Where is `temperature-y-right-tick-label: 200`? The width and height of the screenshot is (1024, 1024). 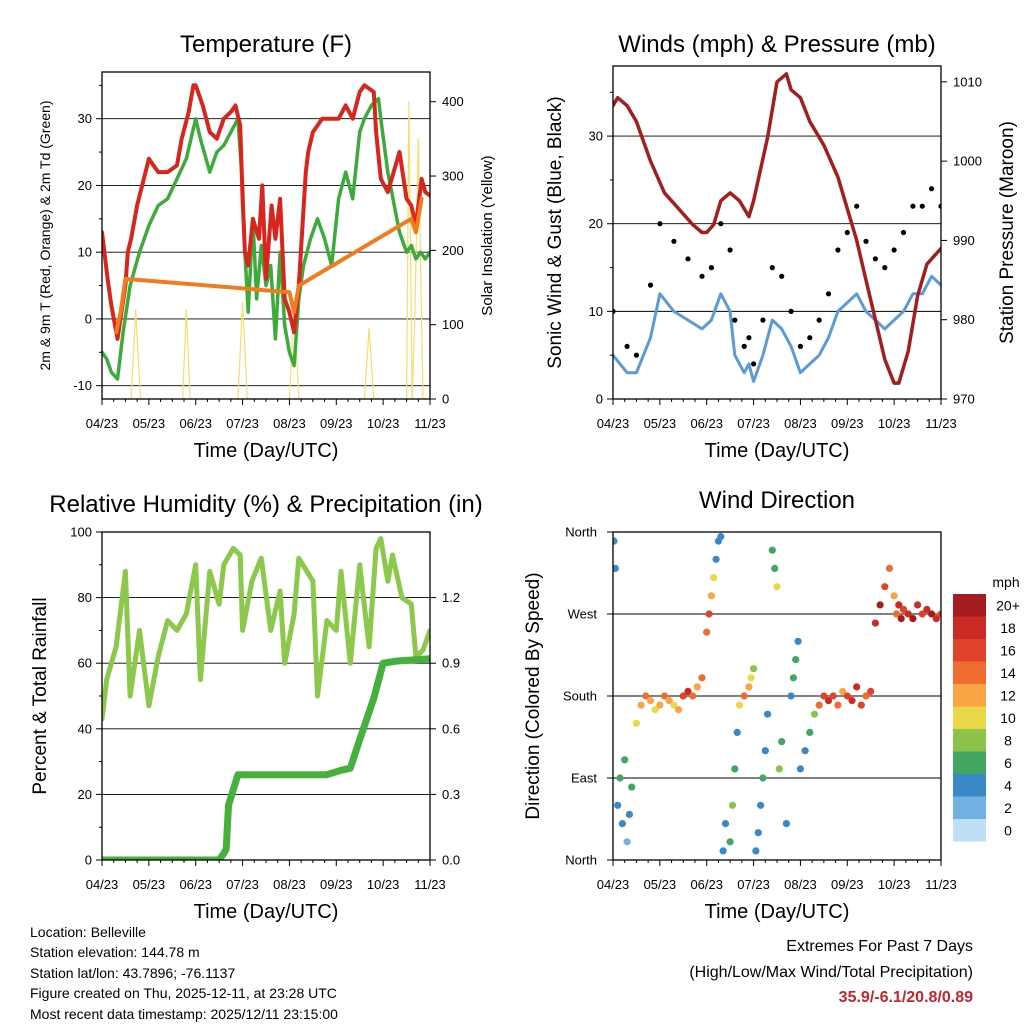
temperature-y-right-tick-label: 200 is located at coordinates (453, 250).